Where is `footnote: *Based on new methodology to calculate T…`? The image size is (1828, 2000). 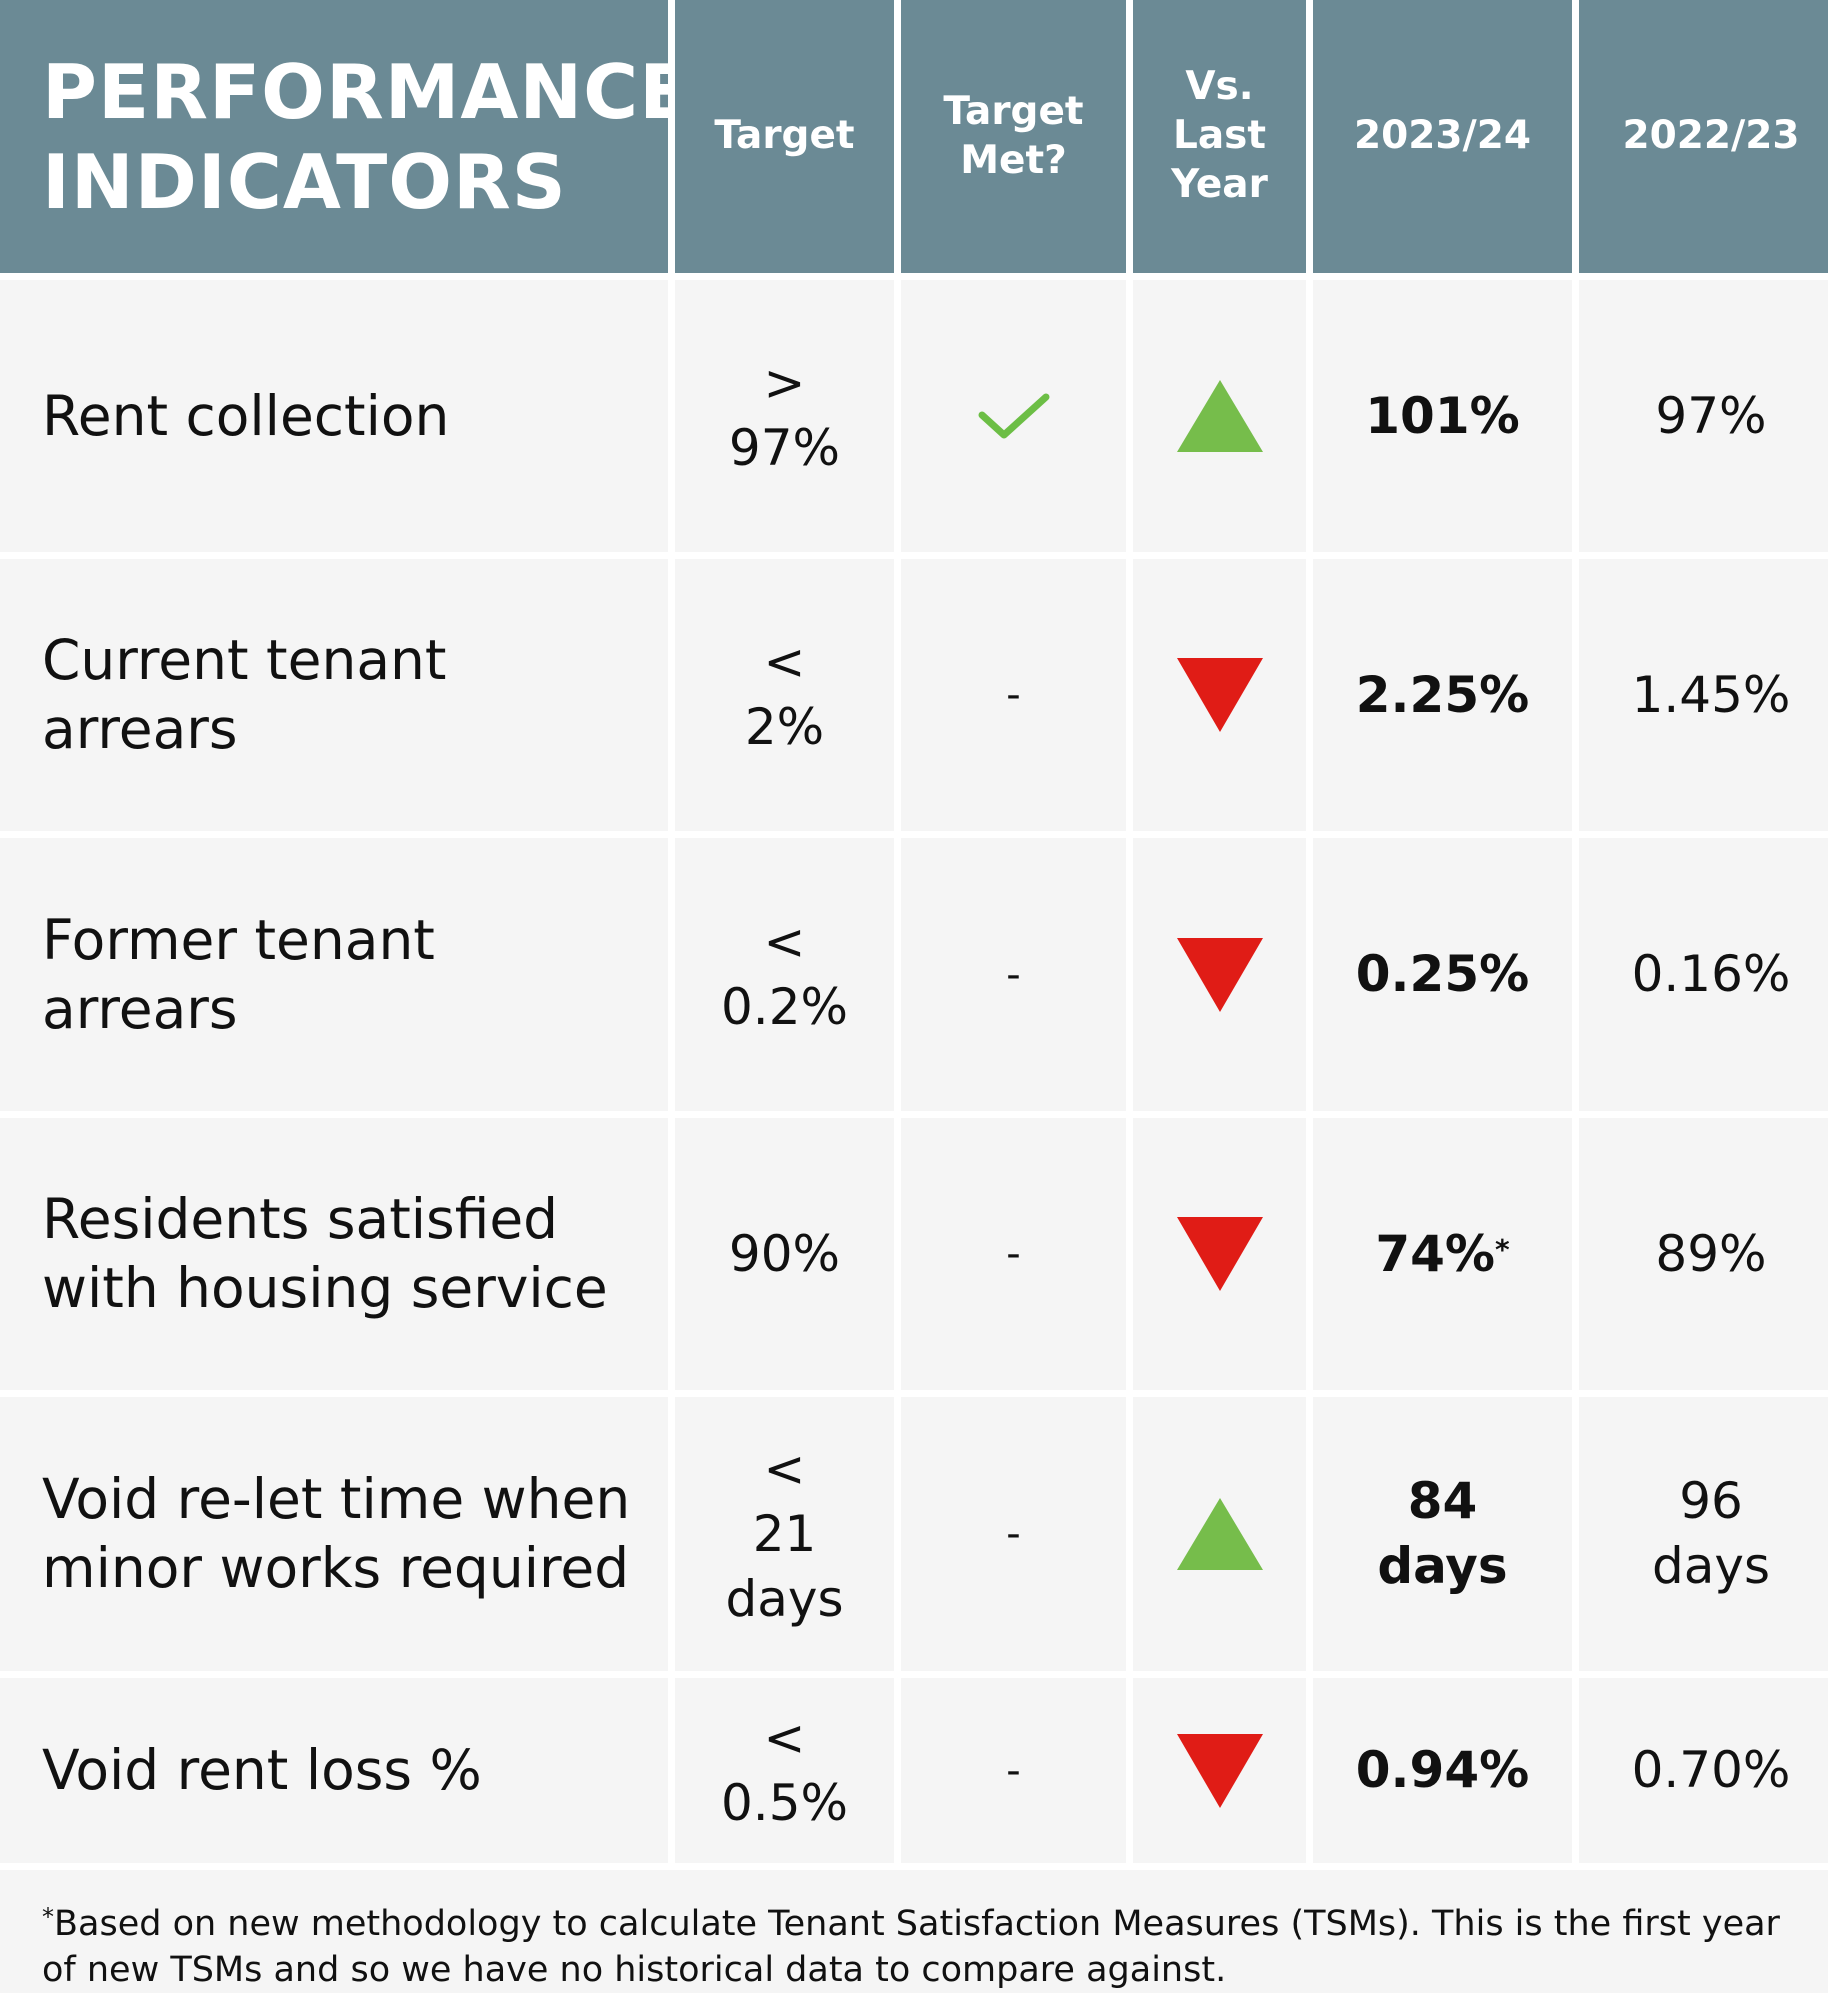 footnote: *Based on new methodology to calculate T… is located at coordinates (914, 1931).